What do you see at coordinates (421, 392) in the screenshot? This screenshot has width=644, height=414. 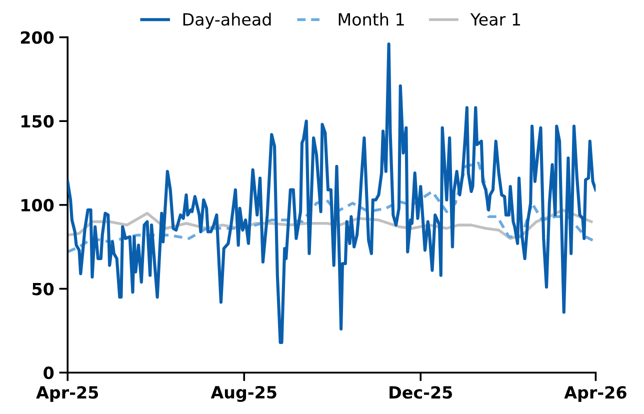 I see `x-tick-label: Dec-25` at bounding box center [421, 392].